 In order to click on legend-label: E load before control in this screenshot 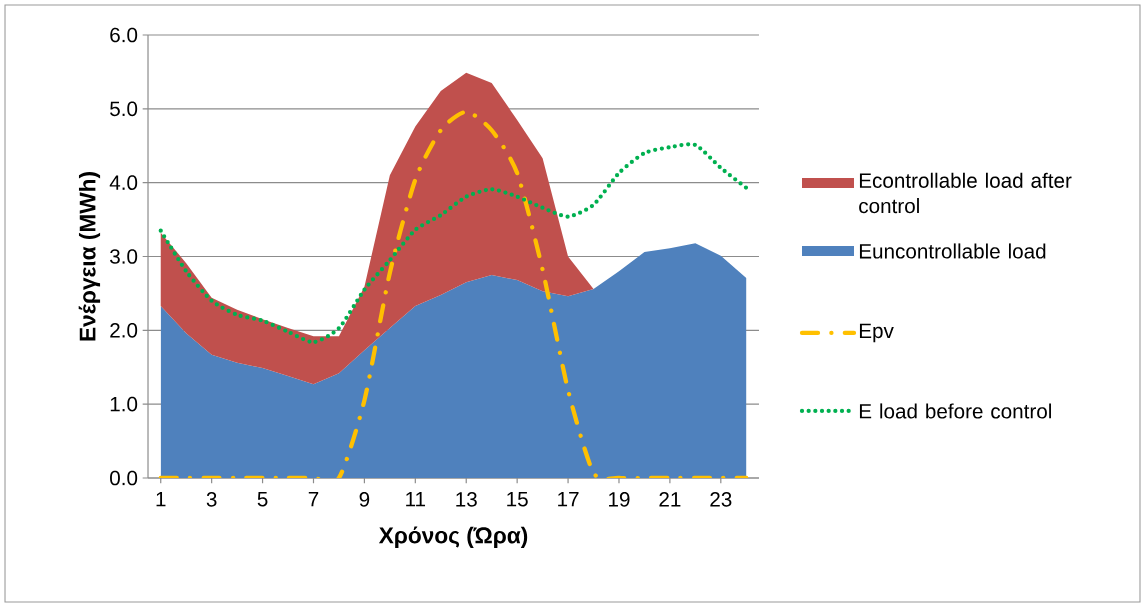, I will do `click(955, 411)`.